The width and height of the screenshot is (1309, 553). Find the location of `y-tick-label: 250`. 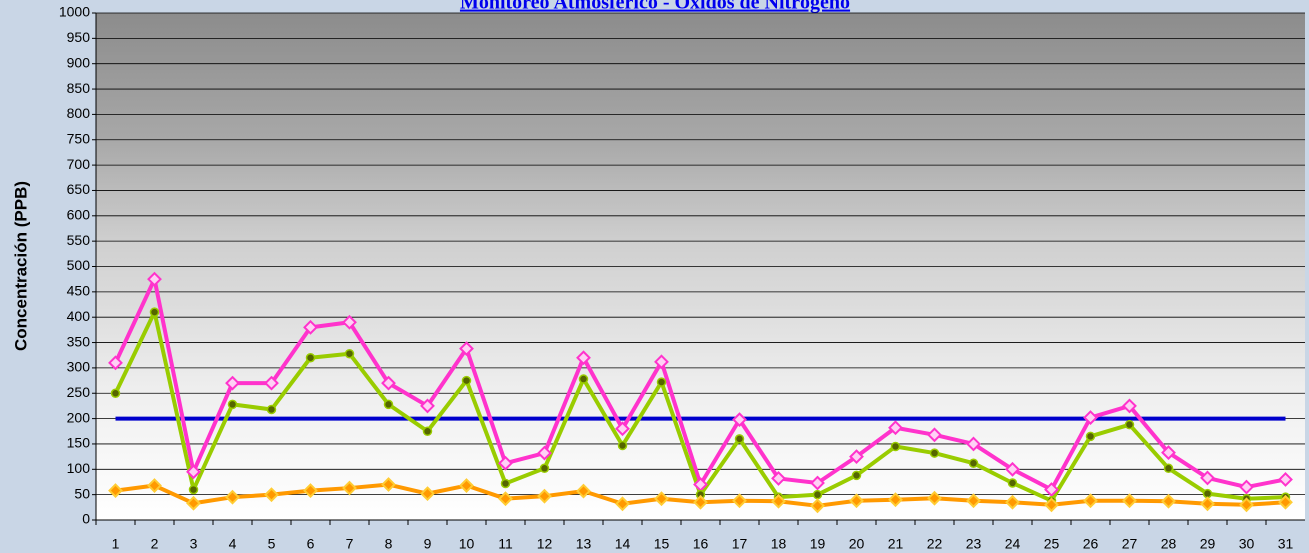

y-tick-label: 250 is located at coordinates (79, 392).